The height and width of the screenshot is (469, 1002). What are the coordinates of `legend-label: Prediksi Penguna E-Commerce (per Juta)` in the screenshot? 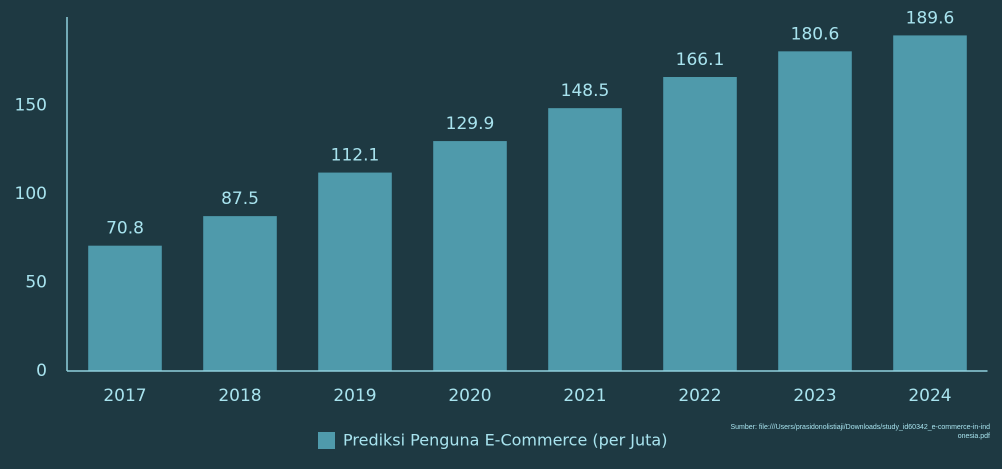 It's located at (505, 440).